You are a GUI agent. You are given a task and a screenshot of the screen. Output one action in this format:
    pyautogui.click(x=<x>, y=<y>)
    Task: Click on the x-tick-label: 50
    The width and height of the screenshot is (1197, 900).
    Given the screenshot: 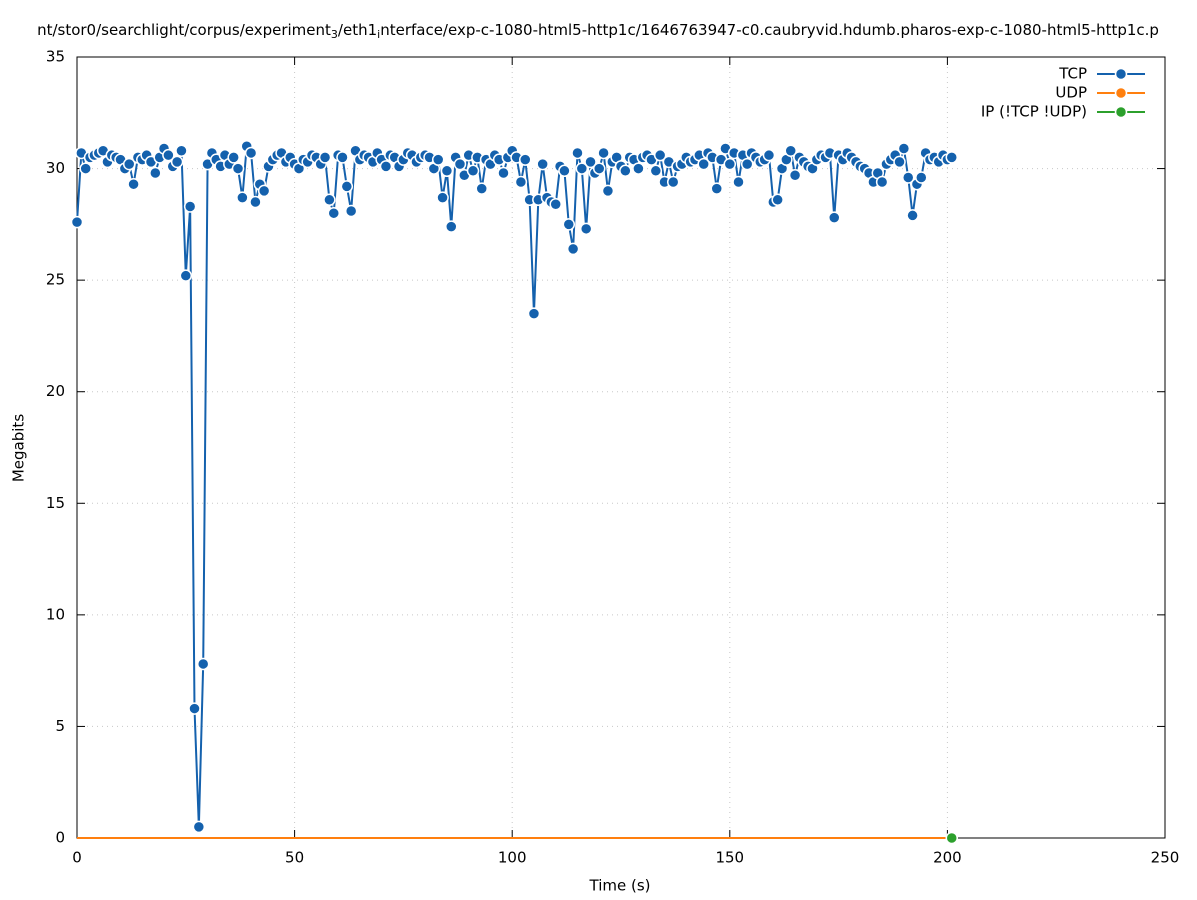 What is the action you would take?
    pyautogui.click(x=294, y=858)
    